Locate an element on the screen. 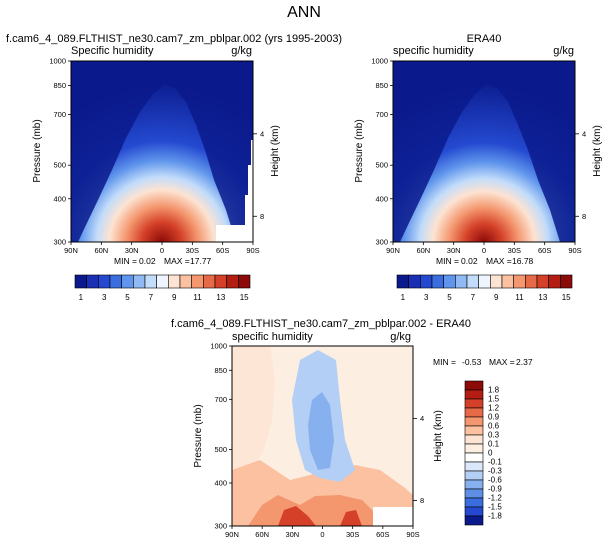 The height and width of the screenshot is (547, 608). panel-diff-ylabel-right: Height (km) is located at coordinates (438, 436).